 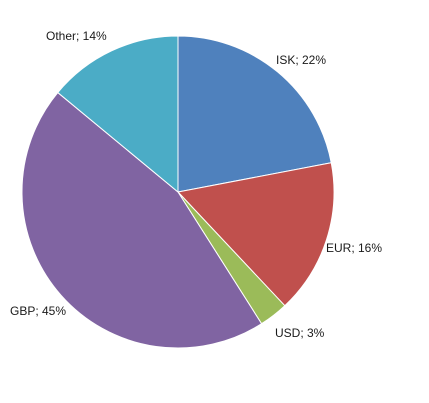 I want to click on slice-label-gbp: GBP; 45%, so click(x=38, y=311).